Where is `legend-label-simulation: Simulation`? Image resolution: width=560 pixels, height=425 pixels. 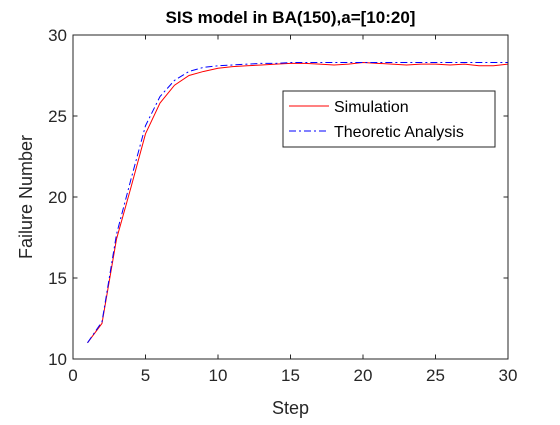
legend-label-simulation: Simulation is located at coordinates (371, 107).